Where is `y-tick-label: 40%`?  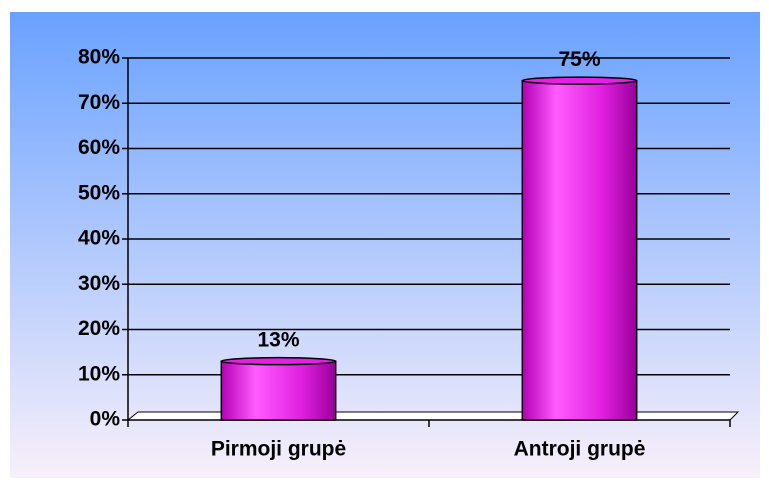 y-tick-label: 40% is located at coordinates (99, 238).